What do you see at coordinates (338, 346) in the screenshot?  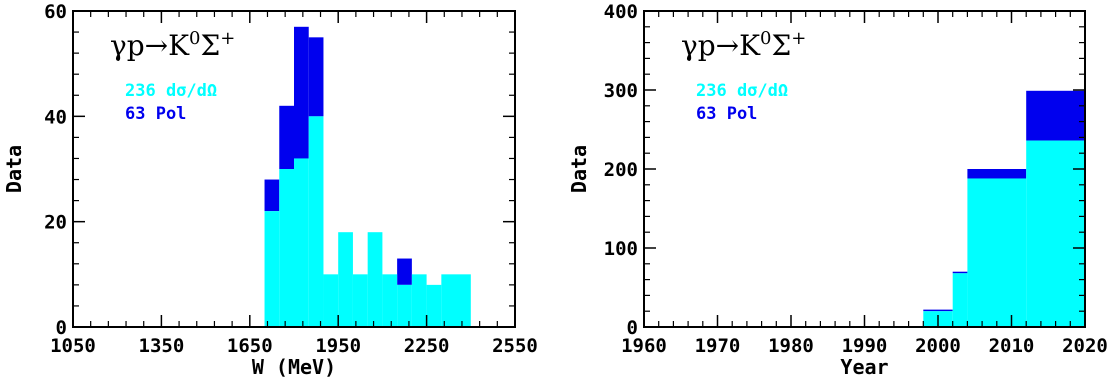 I see `x-tick-label: 1950` at bounding box center [338, 346].